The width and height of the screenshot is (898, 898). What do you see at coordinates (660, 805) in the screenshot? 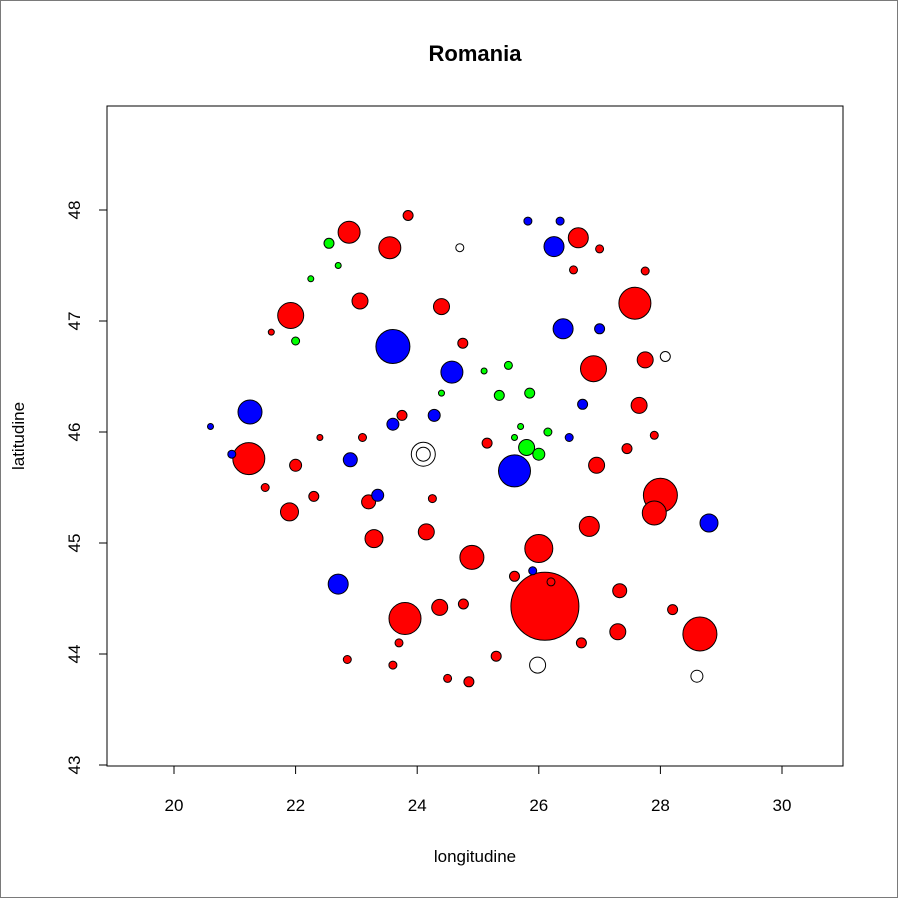
I see `x-tick-label: 28` at bounding box center [660, 805].